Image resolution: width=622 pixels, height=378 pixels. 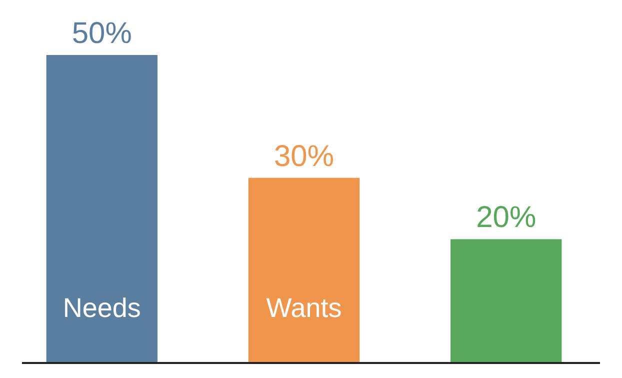 What do you see at coordinates (101, 308) in the screenshot?
I see `x-tick-label: Needs` at bounding box center [101, 308].